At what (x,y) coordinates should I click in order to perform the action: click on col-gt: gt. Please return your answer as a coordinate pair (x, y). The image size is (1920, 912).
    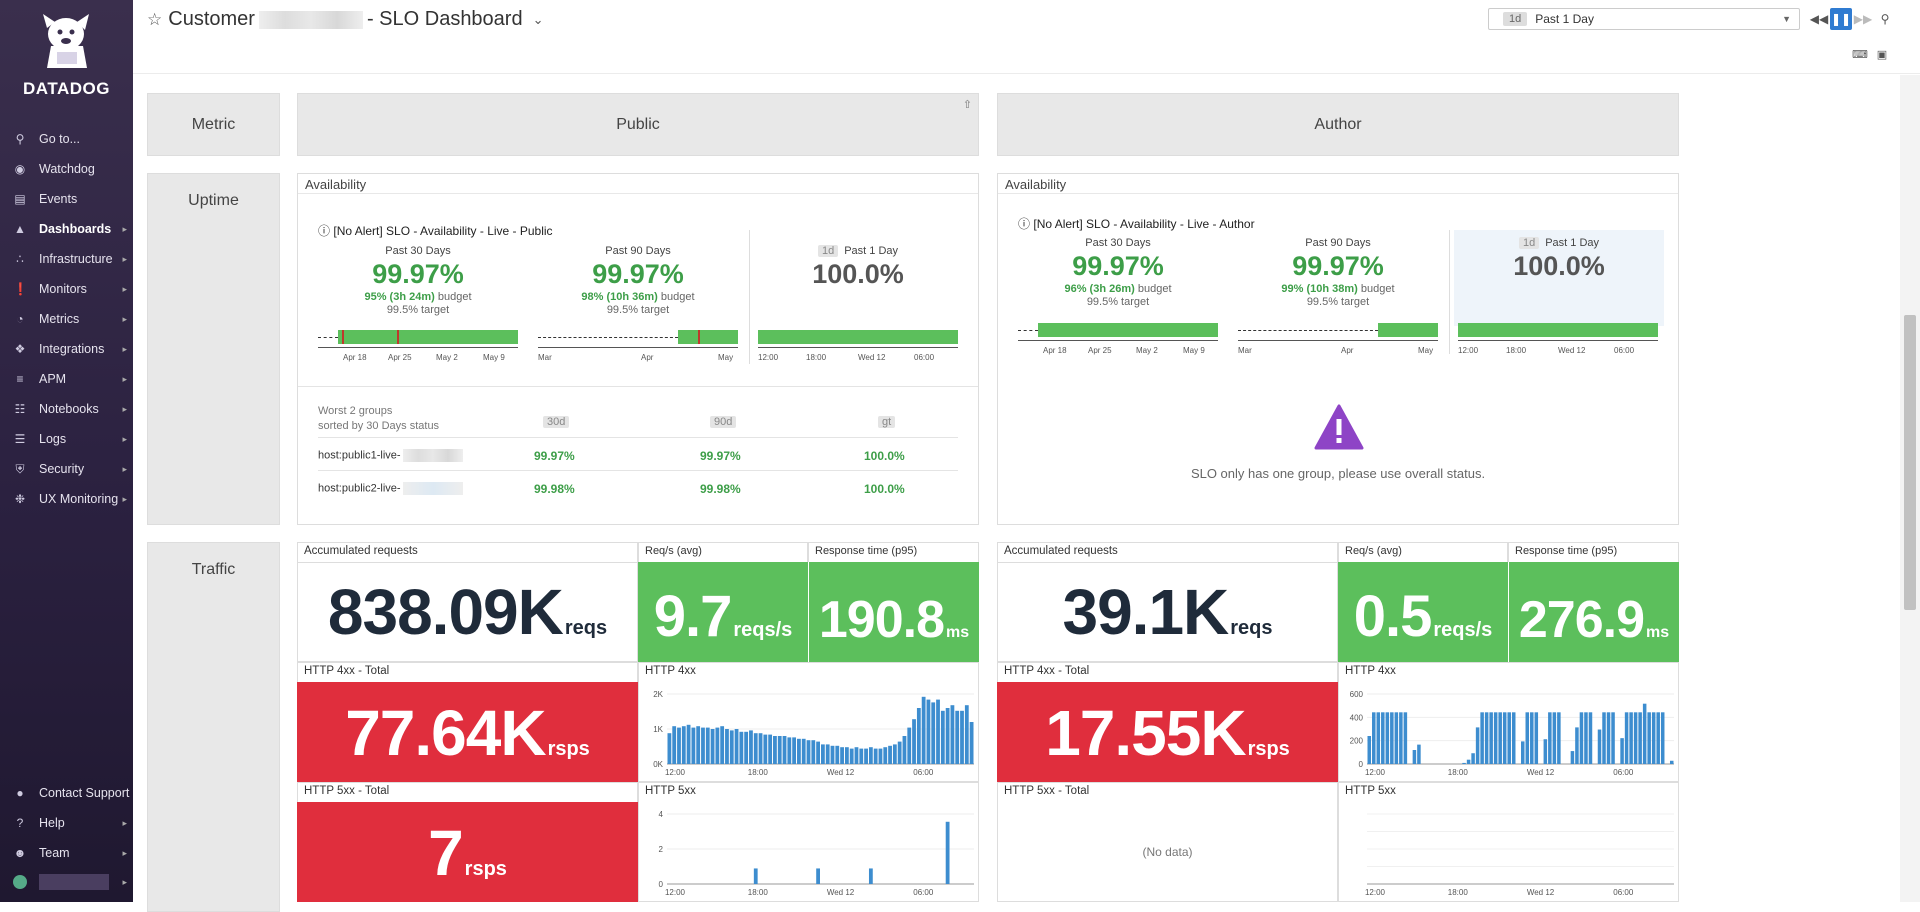
    Looking at the image, I should click on (889, 422).